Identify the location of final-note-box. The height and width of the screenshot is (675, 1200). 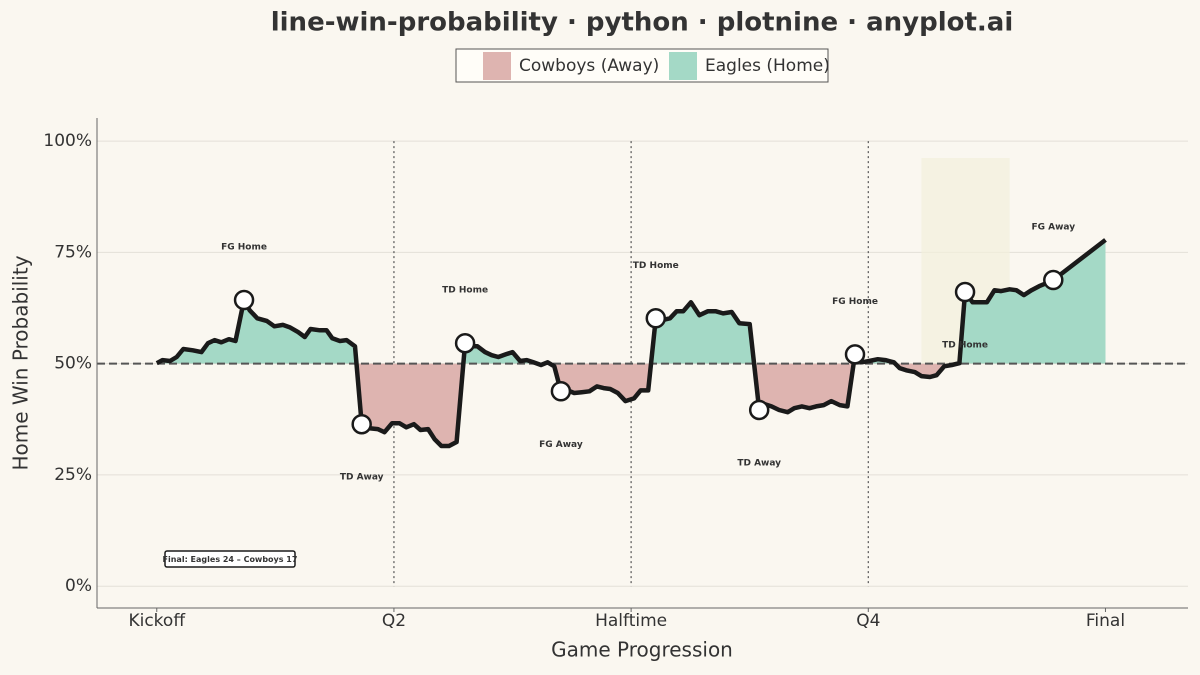
(230, 559).